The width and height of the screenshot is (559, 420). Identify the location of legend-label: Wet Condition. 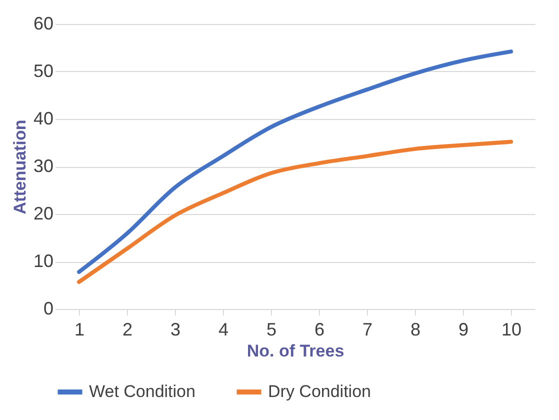
(142, 391).